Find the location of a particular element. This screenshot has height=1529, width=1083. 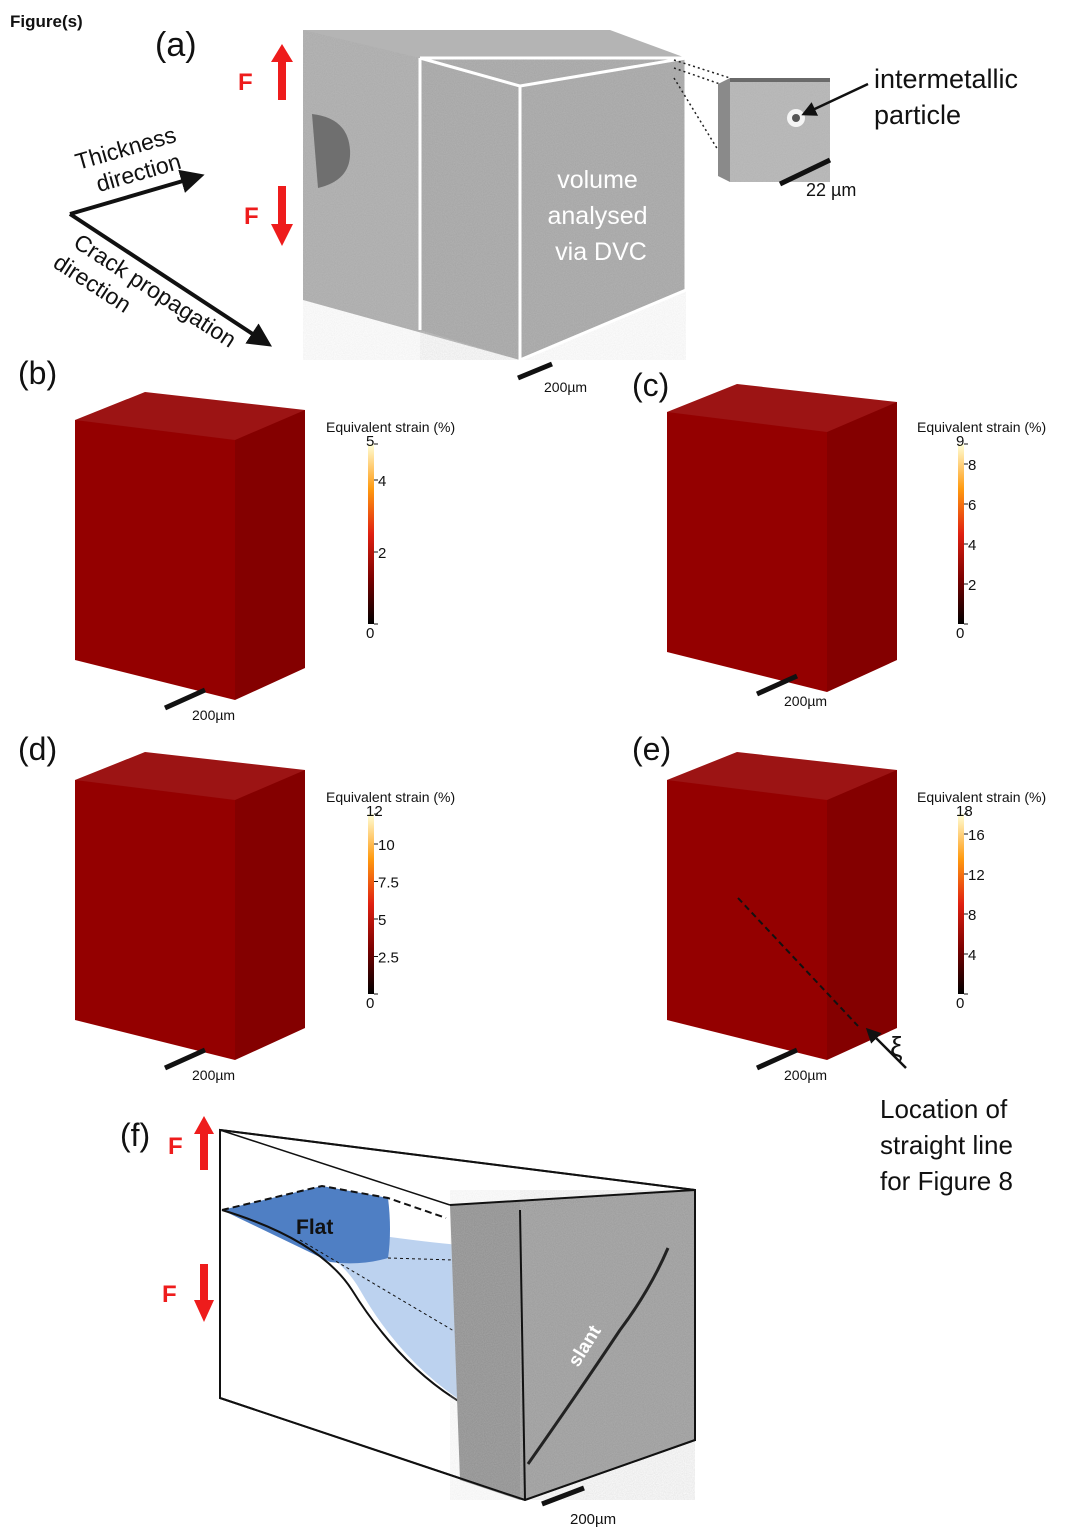

particle-scale-bar is located at coordinates (805, 172).